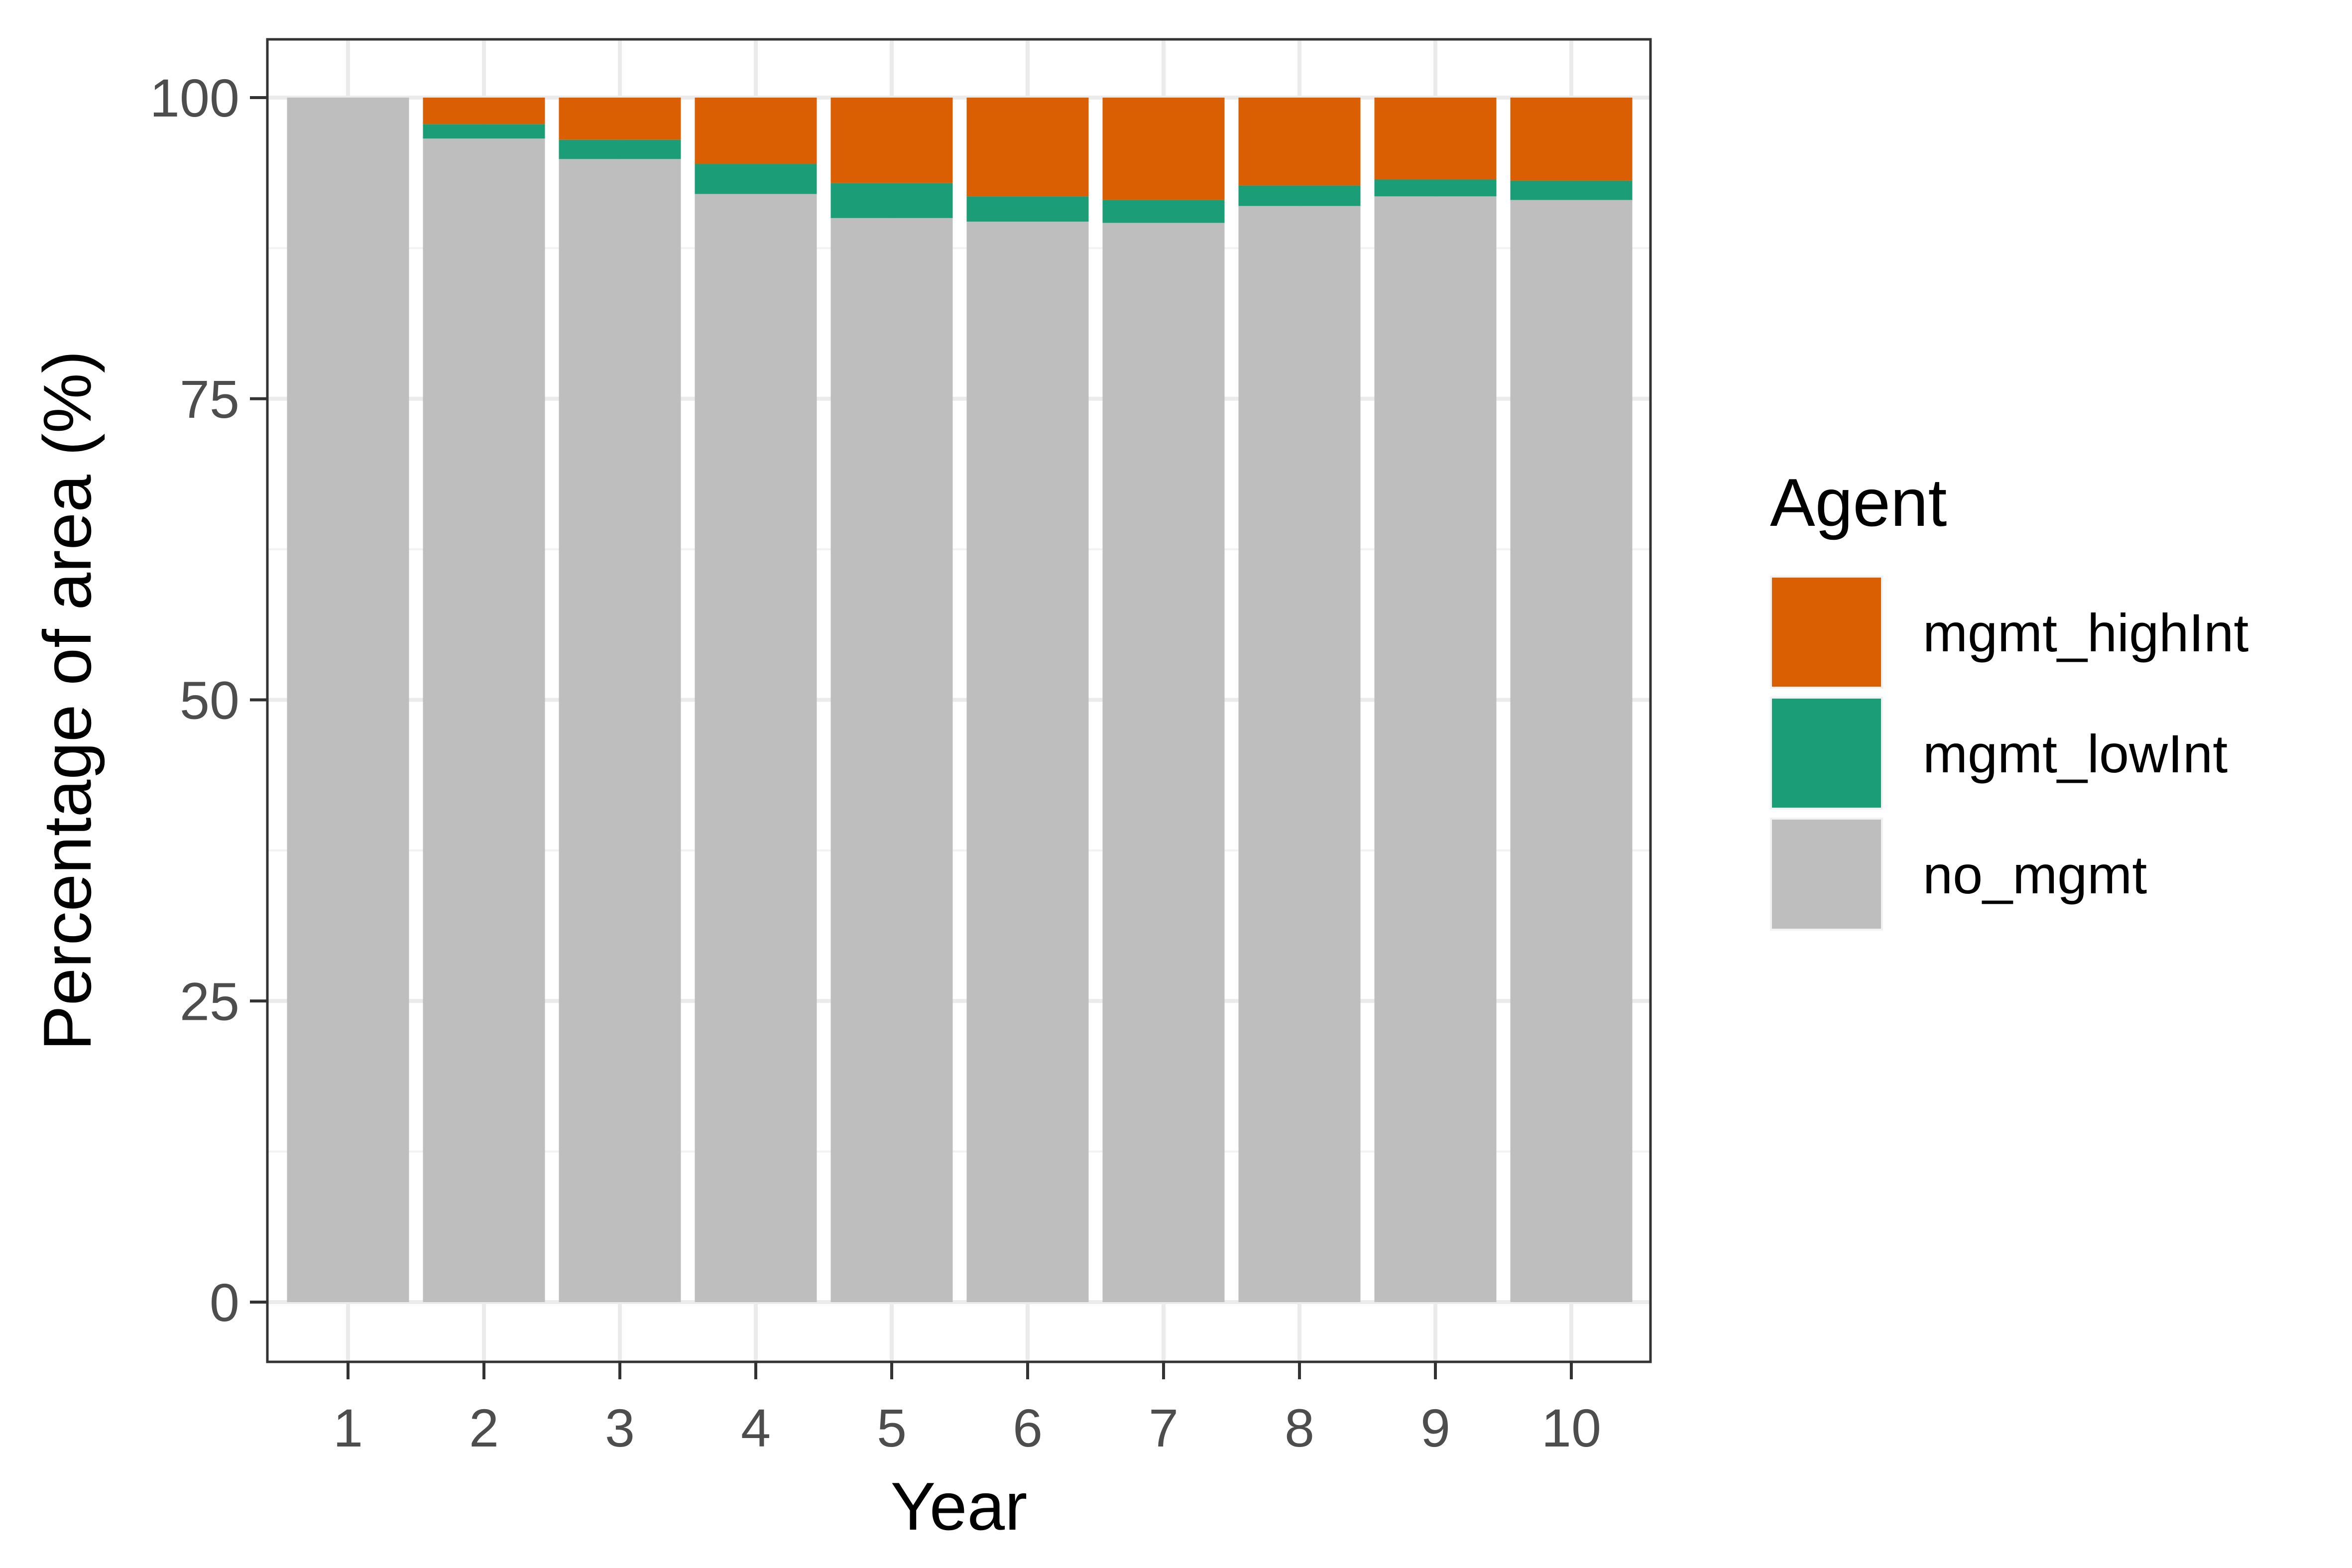 The width and height of the screenshot is (2352, 1568). What do you see at coordinates (959, 1506) in the screenshot?
I see `x-axis-title: Year` at bounding box center [959, 1506].